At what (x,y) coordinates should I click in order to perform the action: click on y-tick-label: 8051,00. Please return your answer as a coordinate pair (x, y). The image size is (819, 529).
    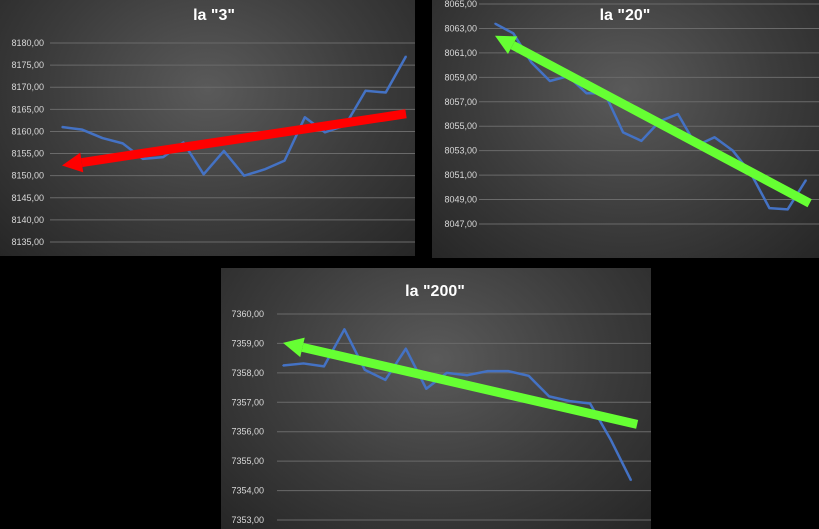
    Looking at the image, I should click on (460, 175).